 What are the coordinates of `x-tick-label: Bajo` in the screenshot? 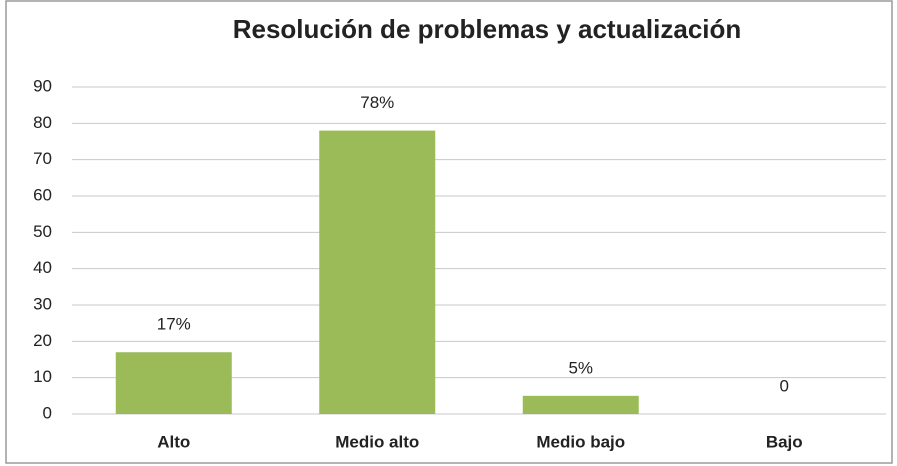 It's located at (784, 441).